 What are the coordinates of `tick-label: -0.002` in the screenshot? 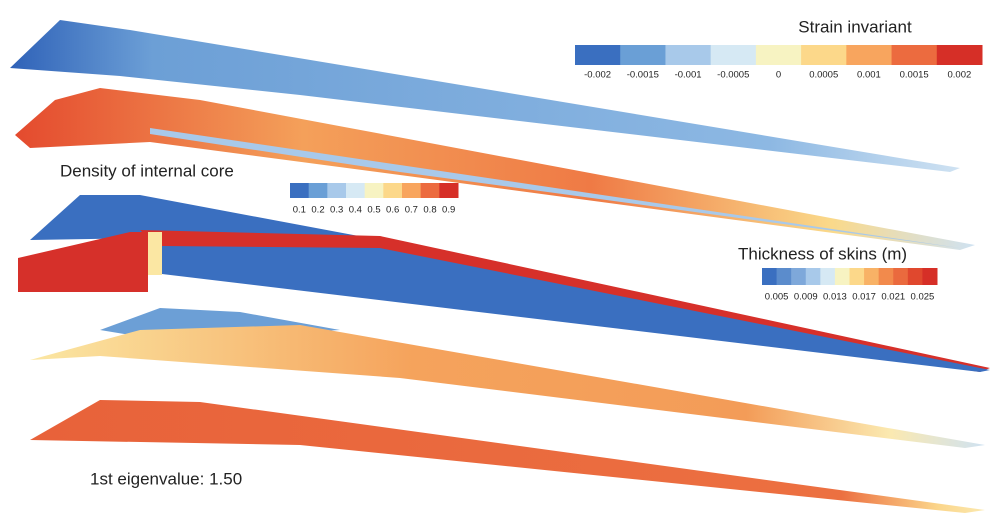 It's located at (597, 75).